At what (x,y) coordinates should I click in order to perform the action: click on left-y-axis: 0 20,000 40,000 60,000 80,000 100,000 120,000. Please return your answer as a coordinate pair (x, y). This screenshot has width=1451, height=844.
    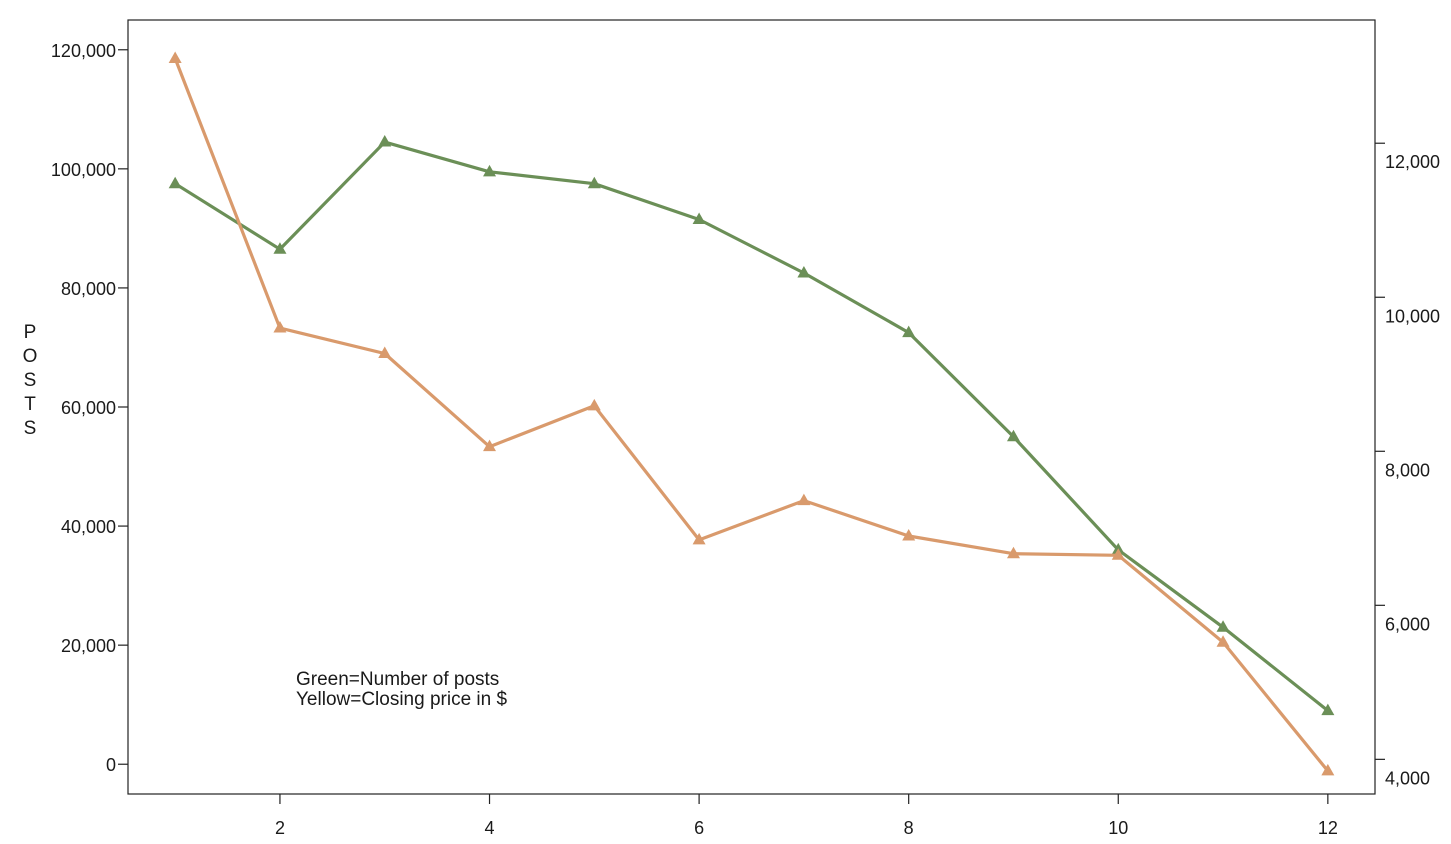
    Looking at the image, I should click on (89, 408).